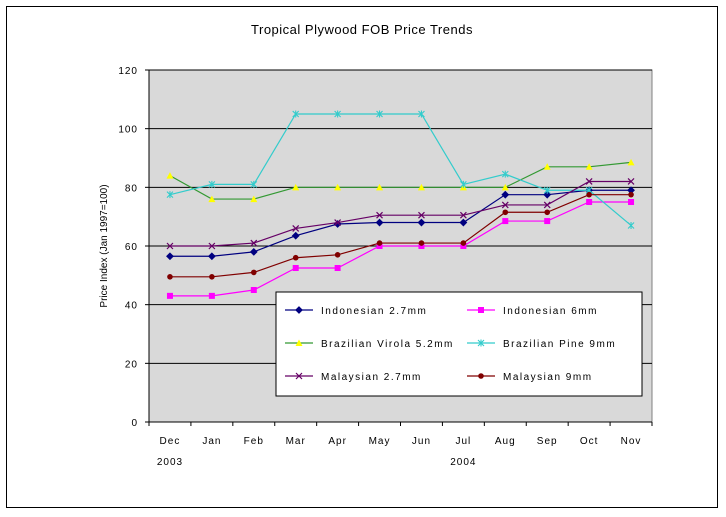 The image size is (726, 517). I want to click on y-tick-label: 100, so click(128, 130).